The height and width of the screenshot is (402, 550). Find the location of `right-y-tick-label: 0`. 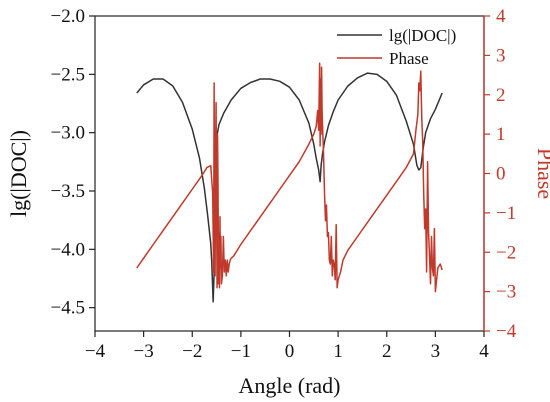

right-y-tick-label: 0 is located at coordinates (501, 174).